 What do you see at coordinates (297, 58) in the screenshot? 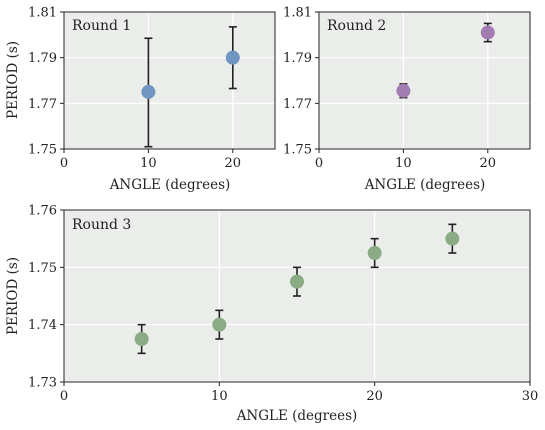
I see `y-tick-label-round-2: 1.79` at bounding box center [297, 58].